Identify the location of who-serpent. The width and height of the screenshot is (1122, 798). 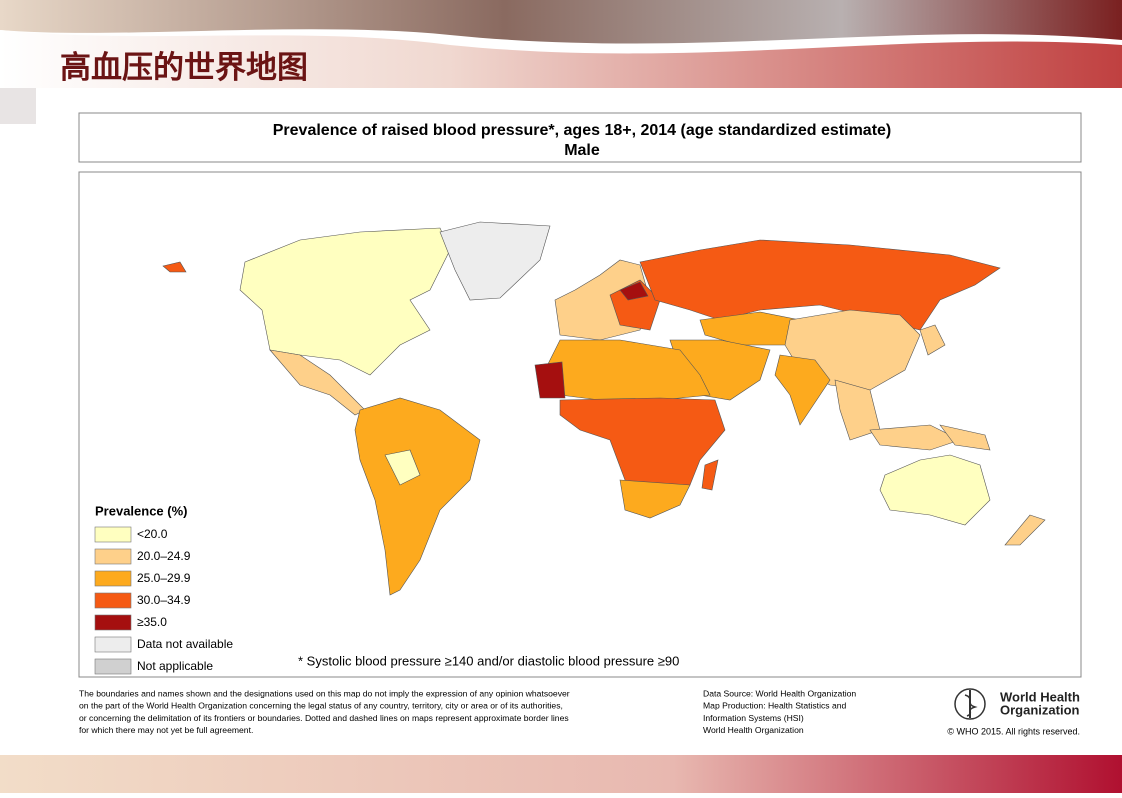
(971, 705).